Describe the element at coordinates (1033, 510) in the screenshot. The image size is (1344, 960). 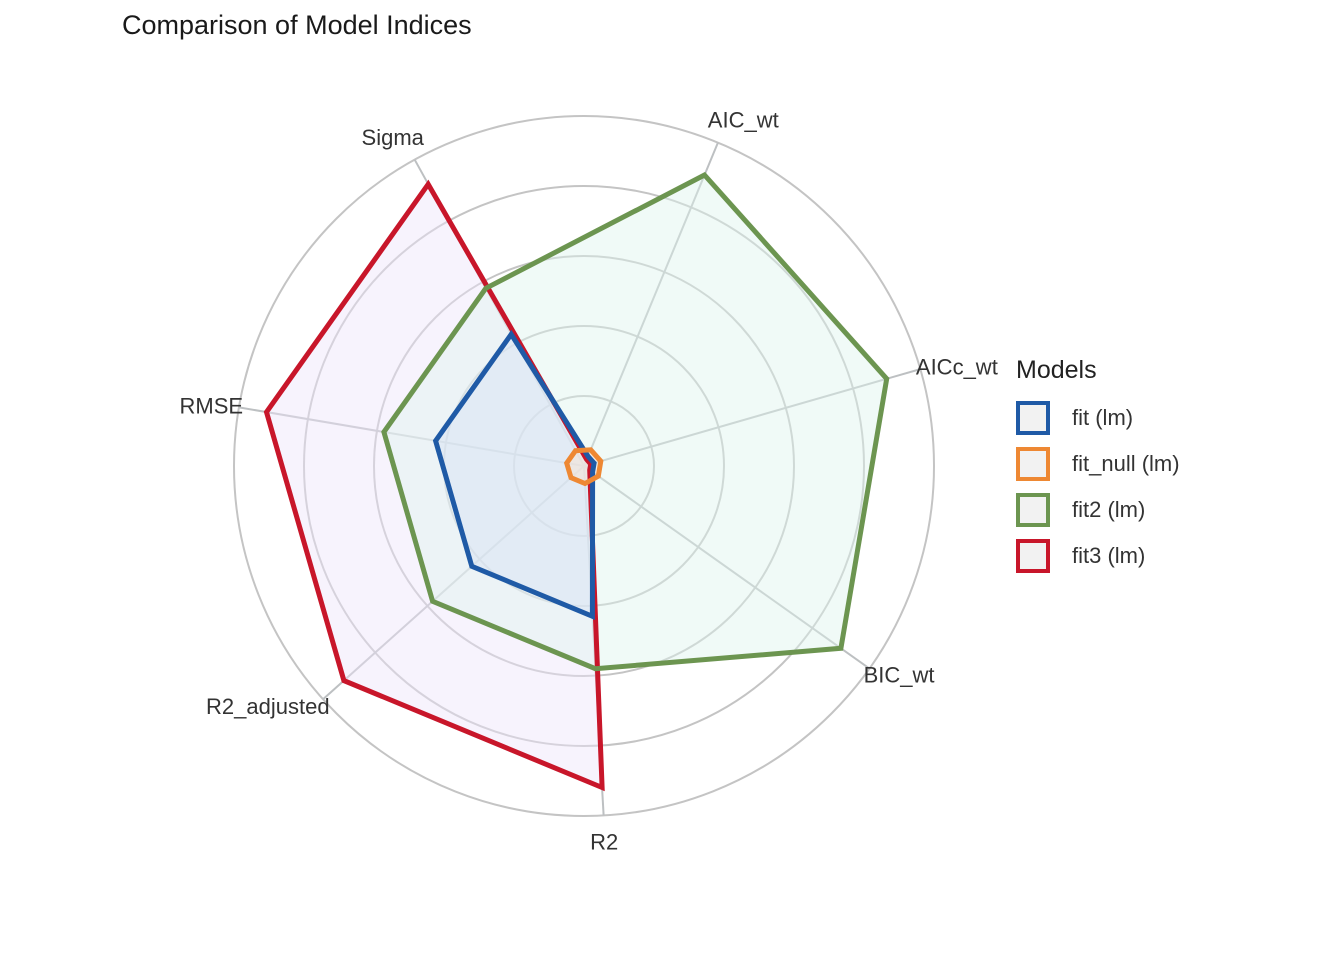
I see `legend-swatch-fit2` at that location.